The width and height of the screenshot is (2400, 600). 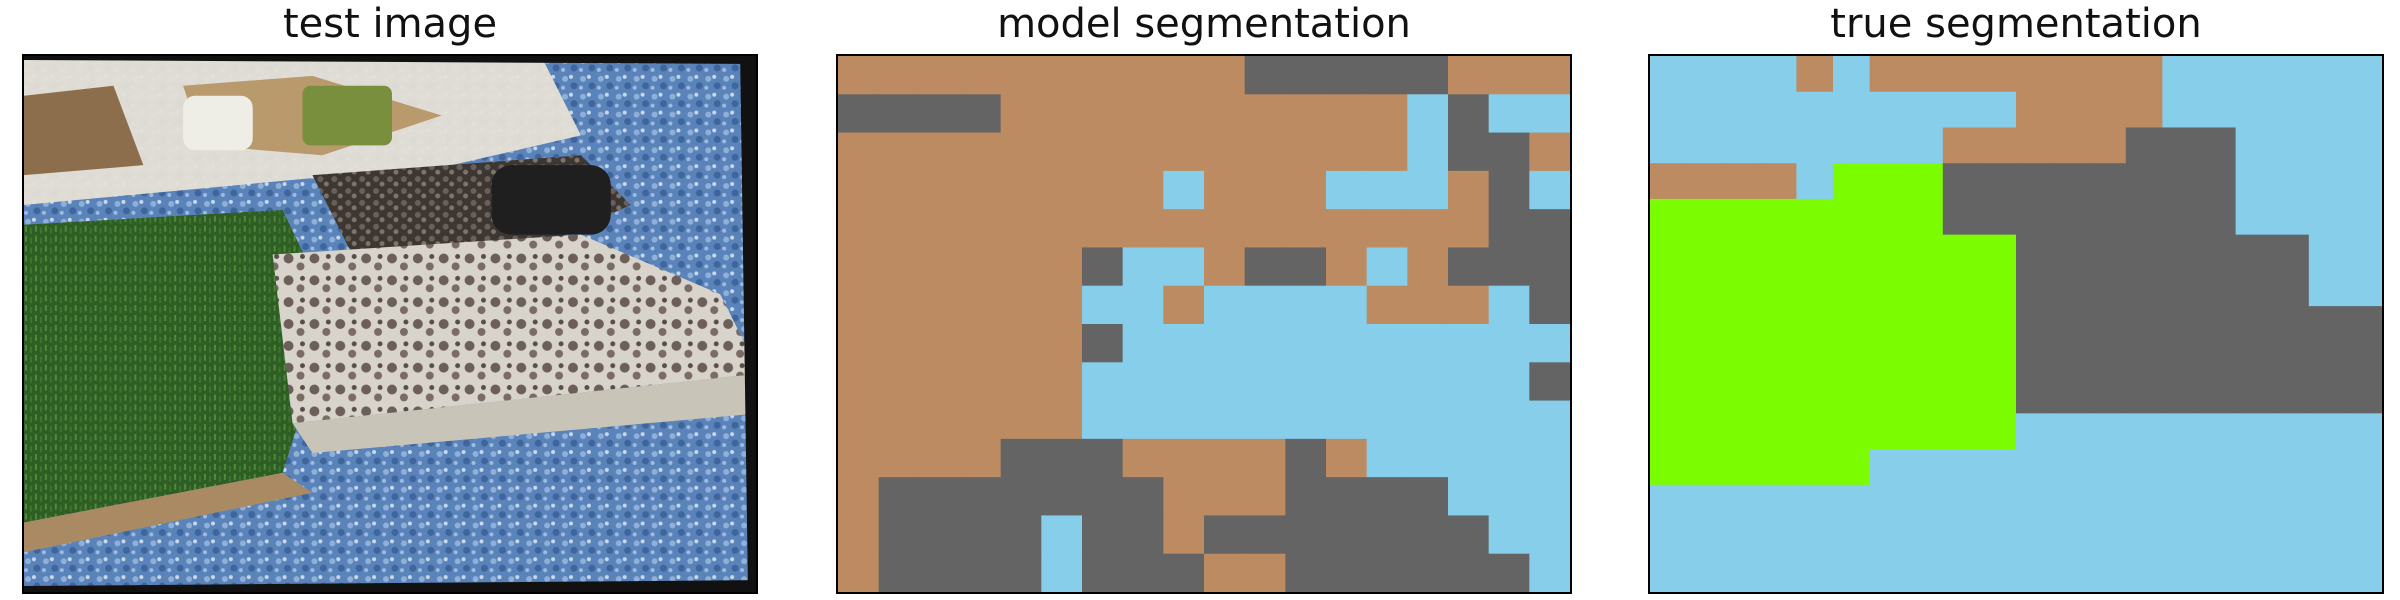 I want to click on true-segmentation-title: true segmentation, so click(x=2016, y=24).